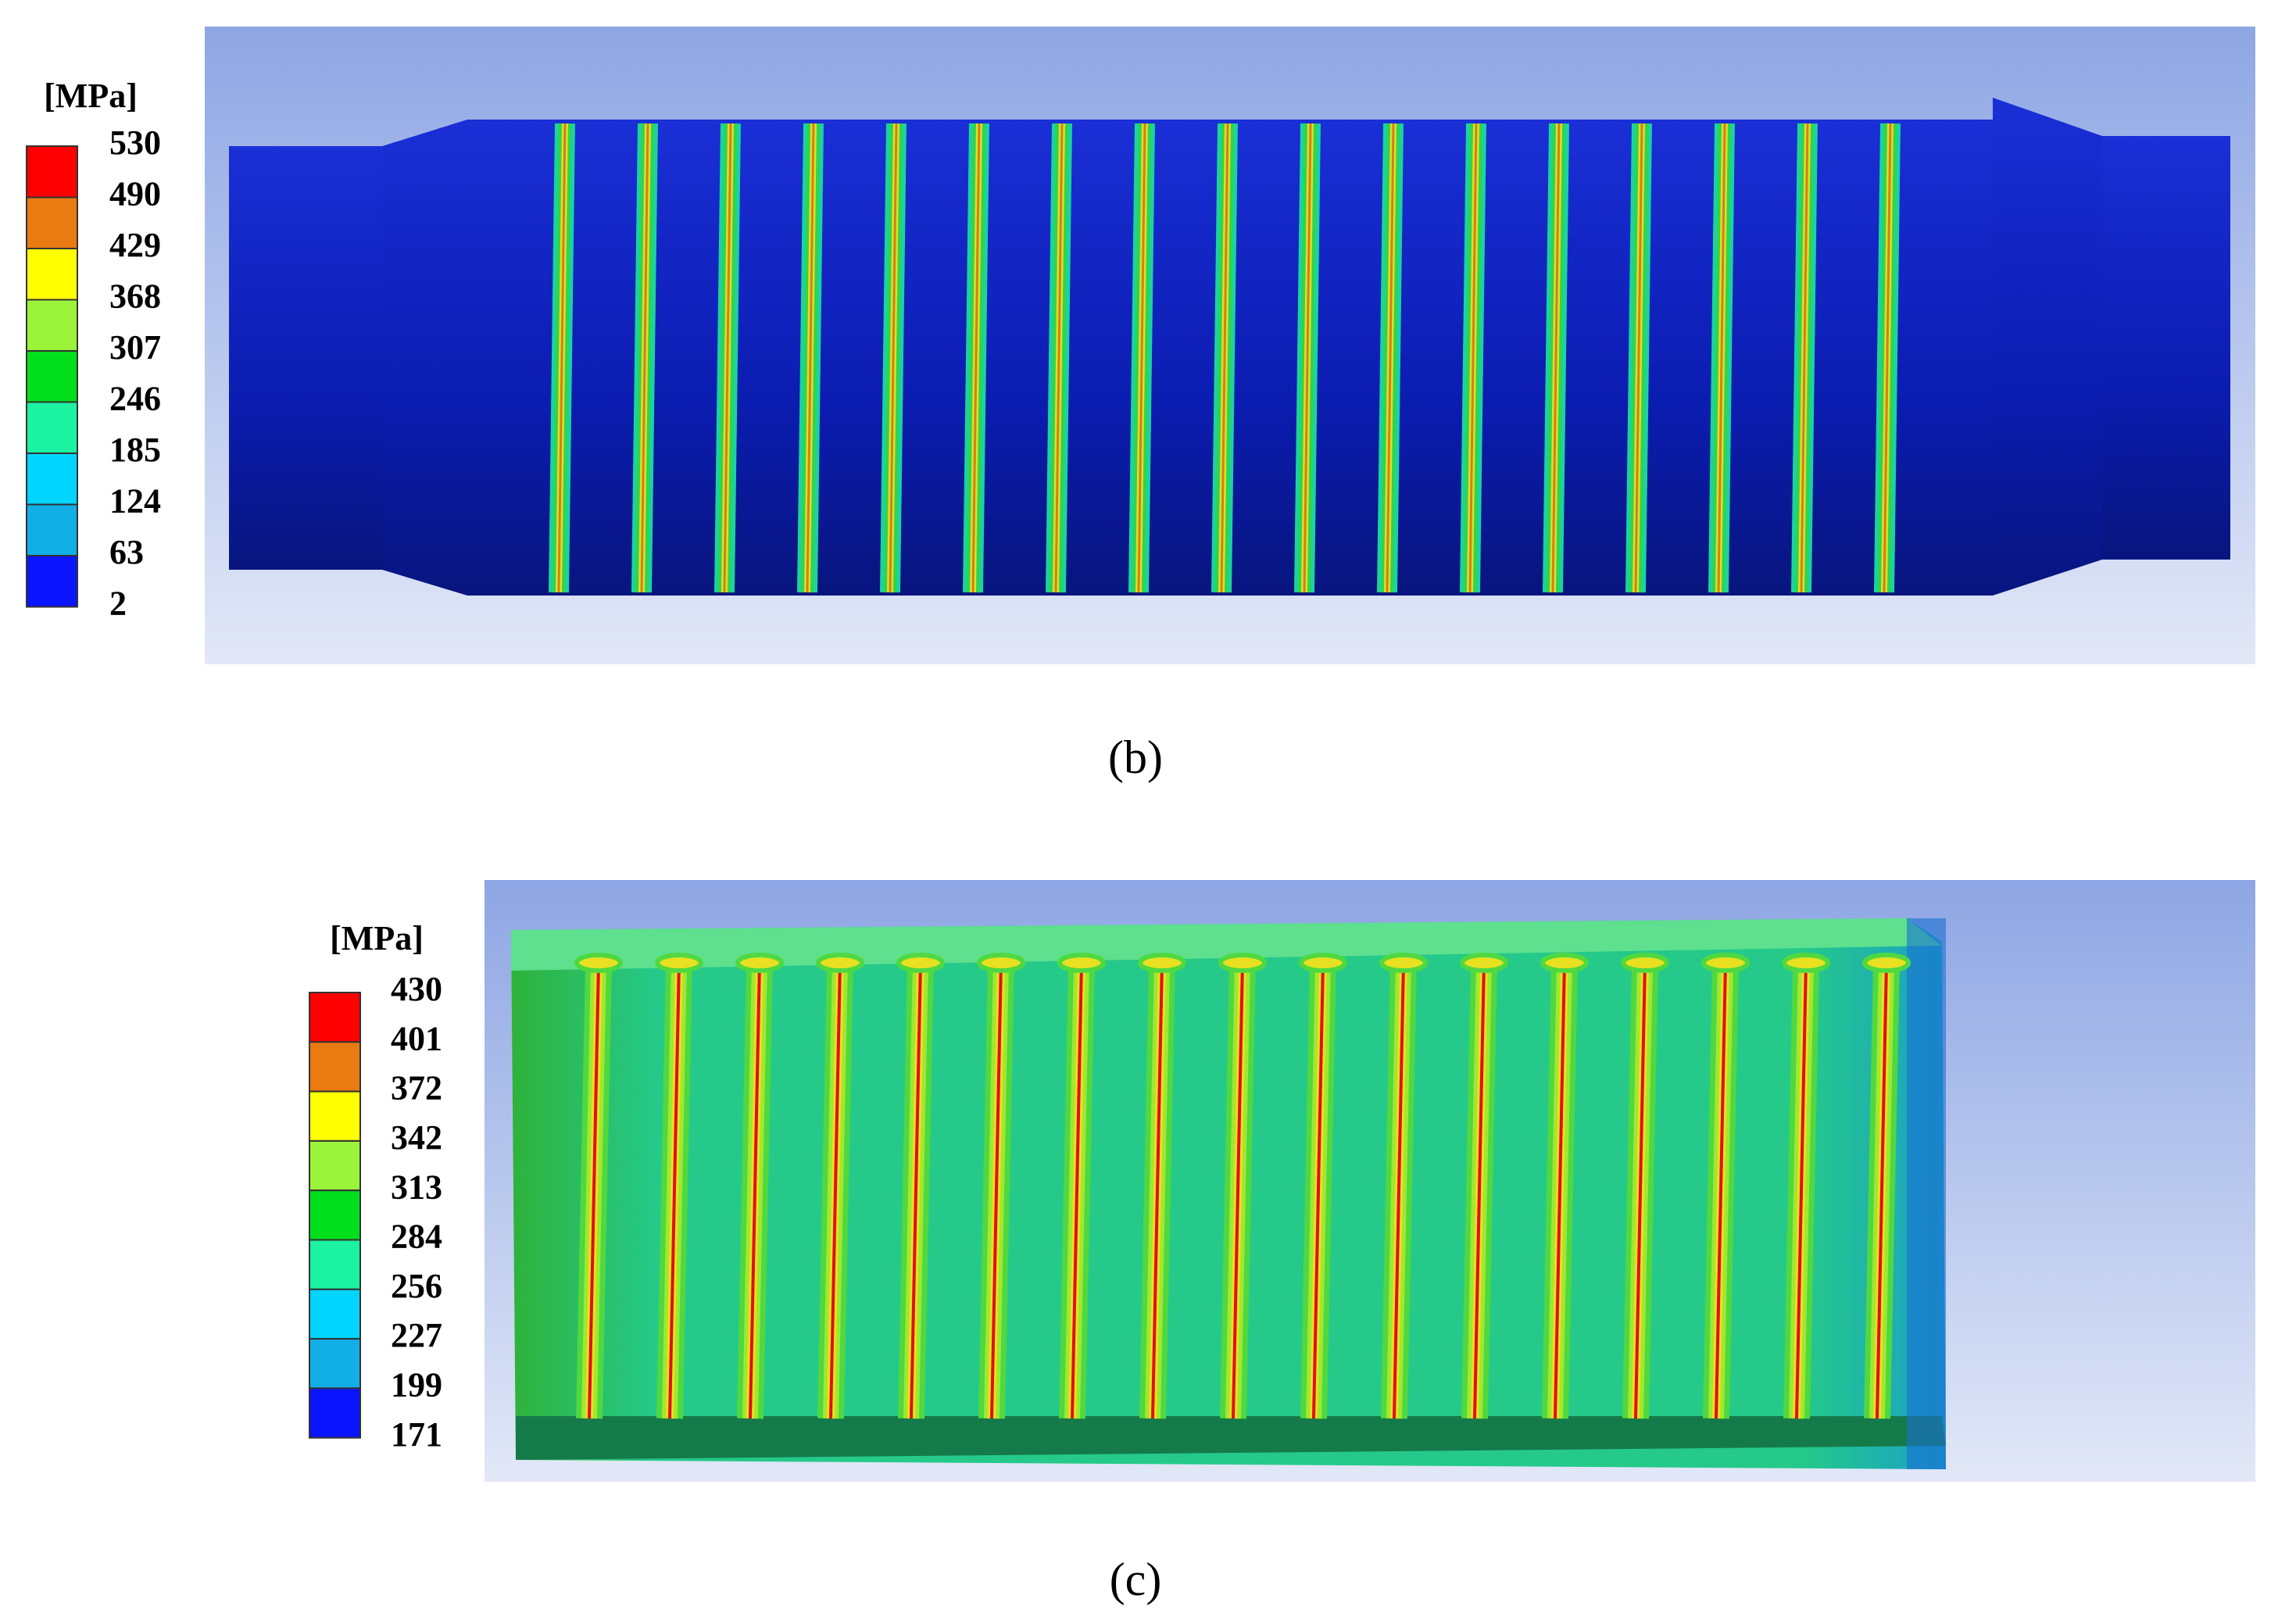 Image resolution: width=2278 pixels, height=1624 pixels. Describe the element at coordinates (135, 450) in the screenshot. I see `legend-label: 185` at that location.